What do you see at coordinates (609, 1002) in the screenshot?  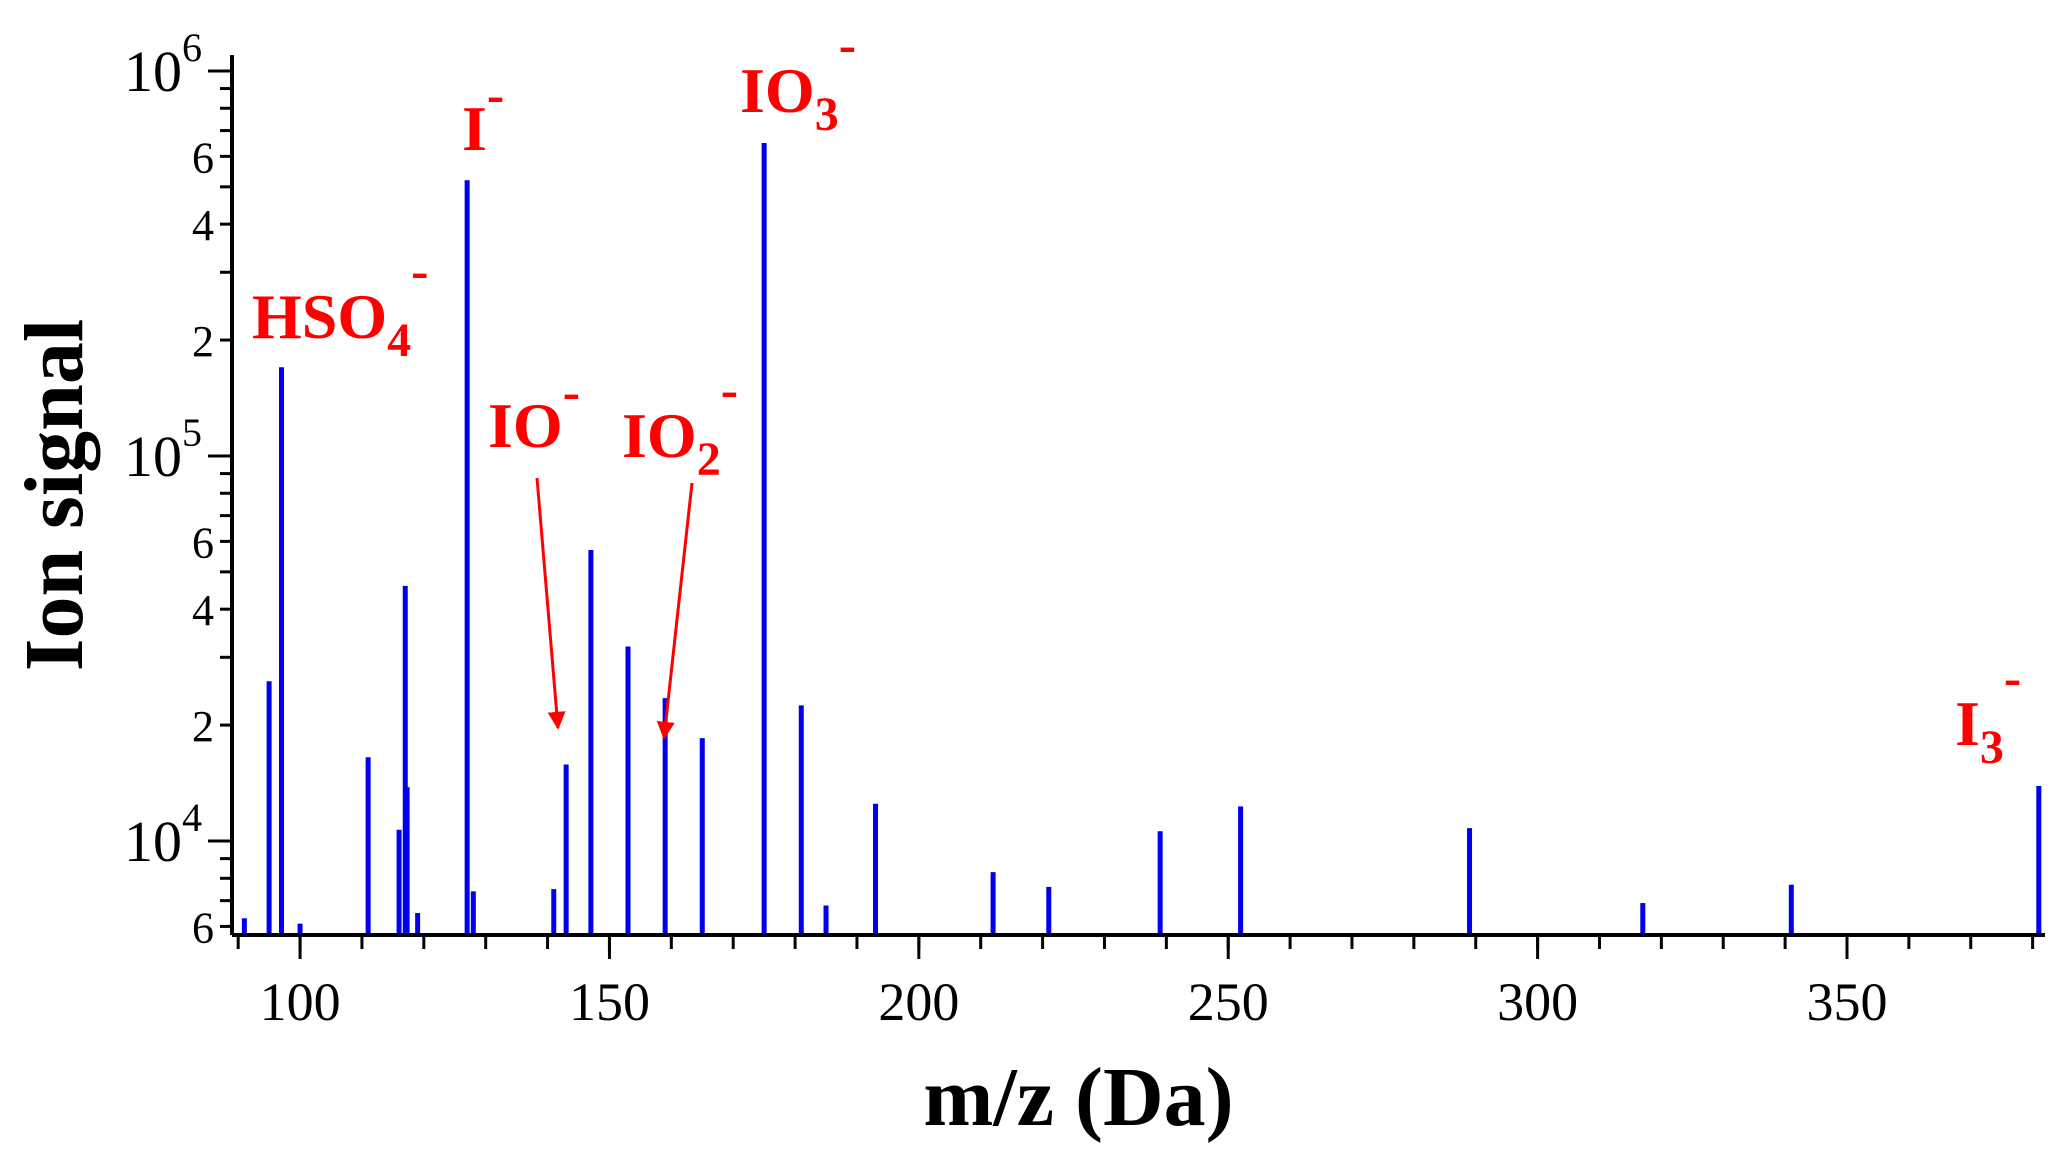 I see `x-tick-label: 150` at bounding box center [609, 1002].